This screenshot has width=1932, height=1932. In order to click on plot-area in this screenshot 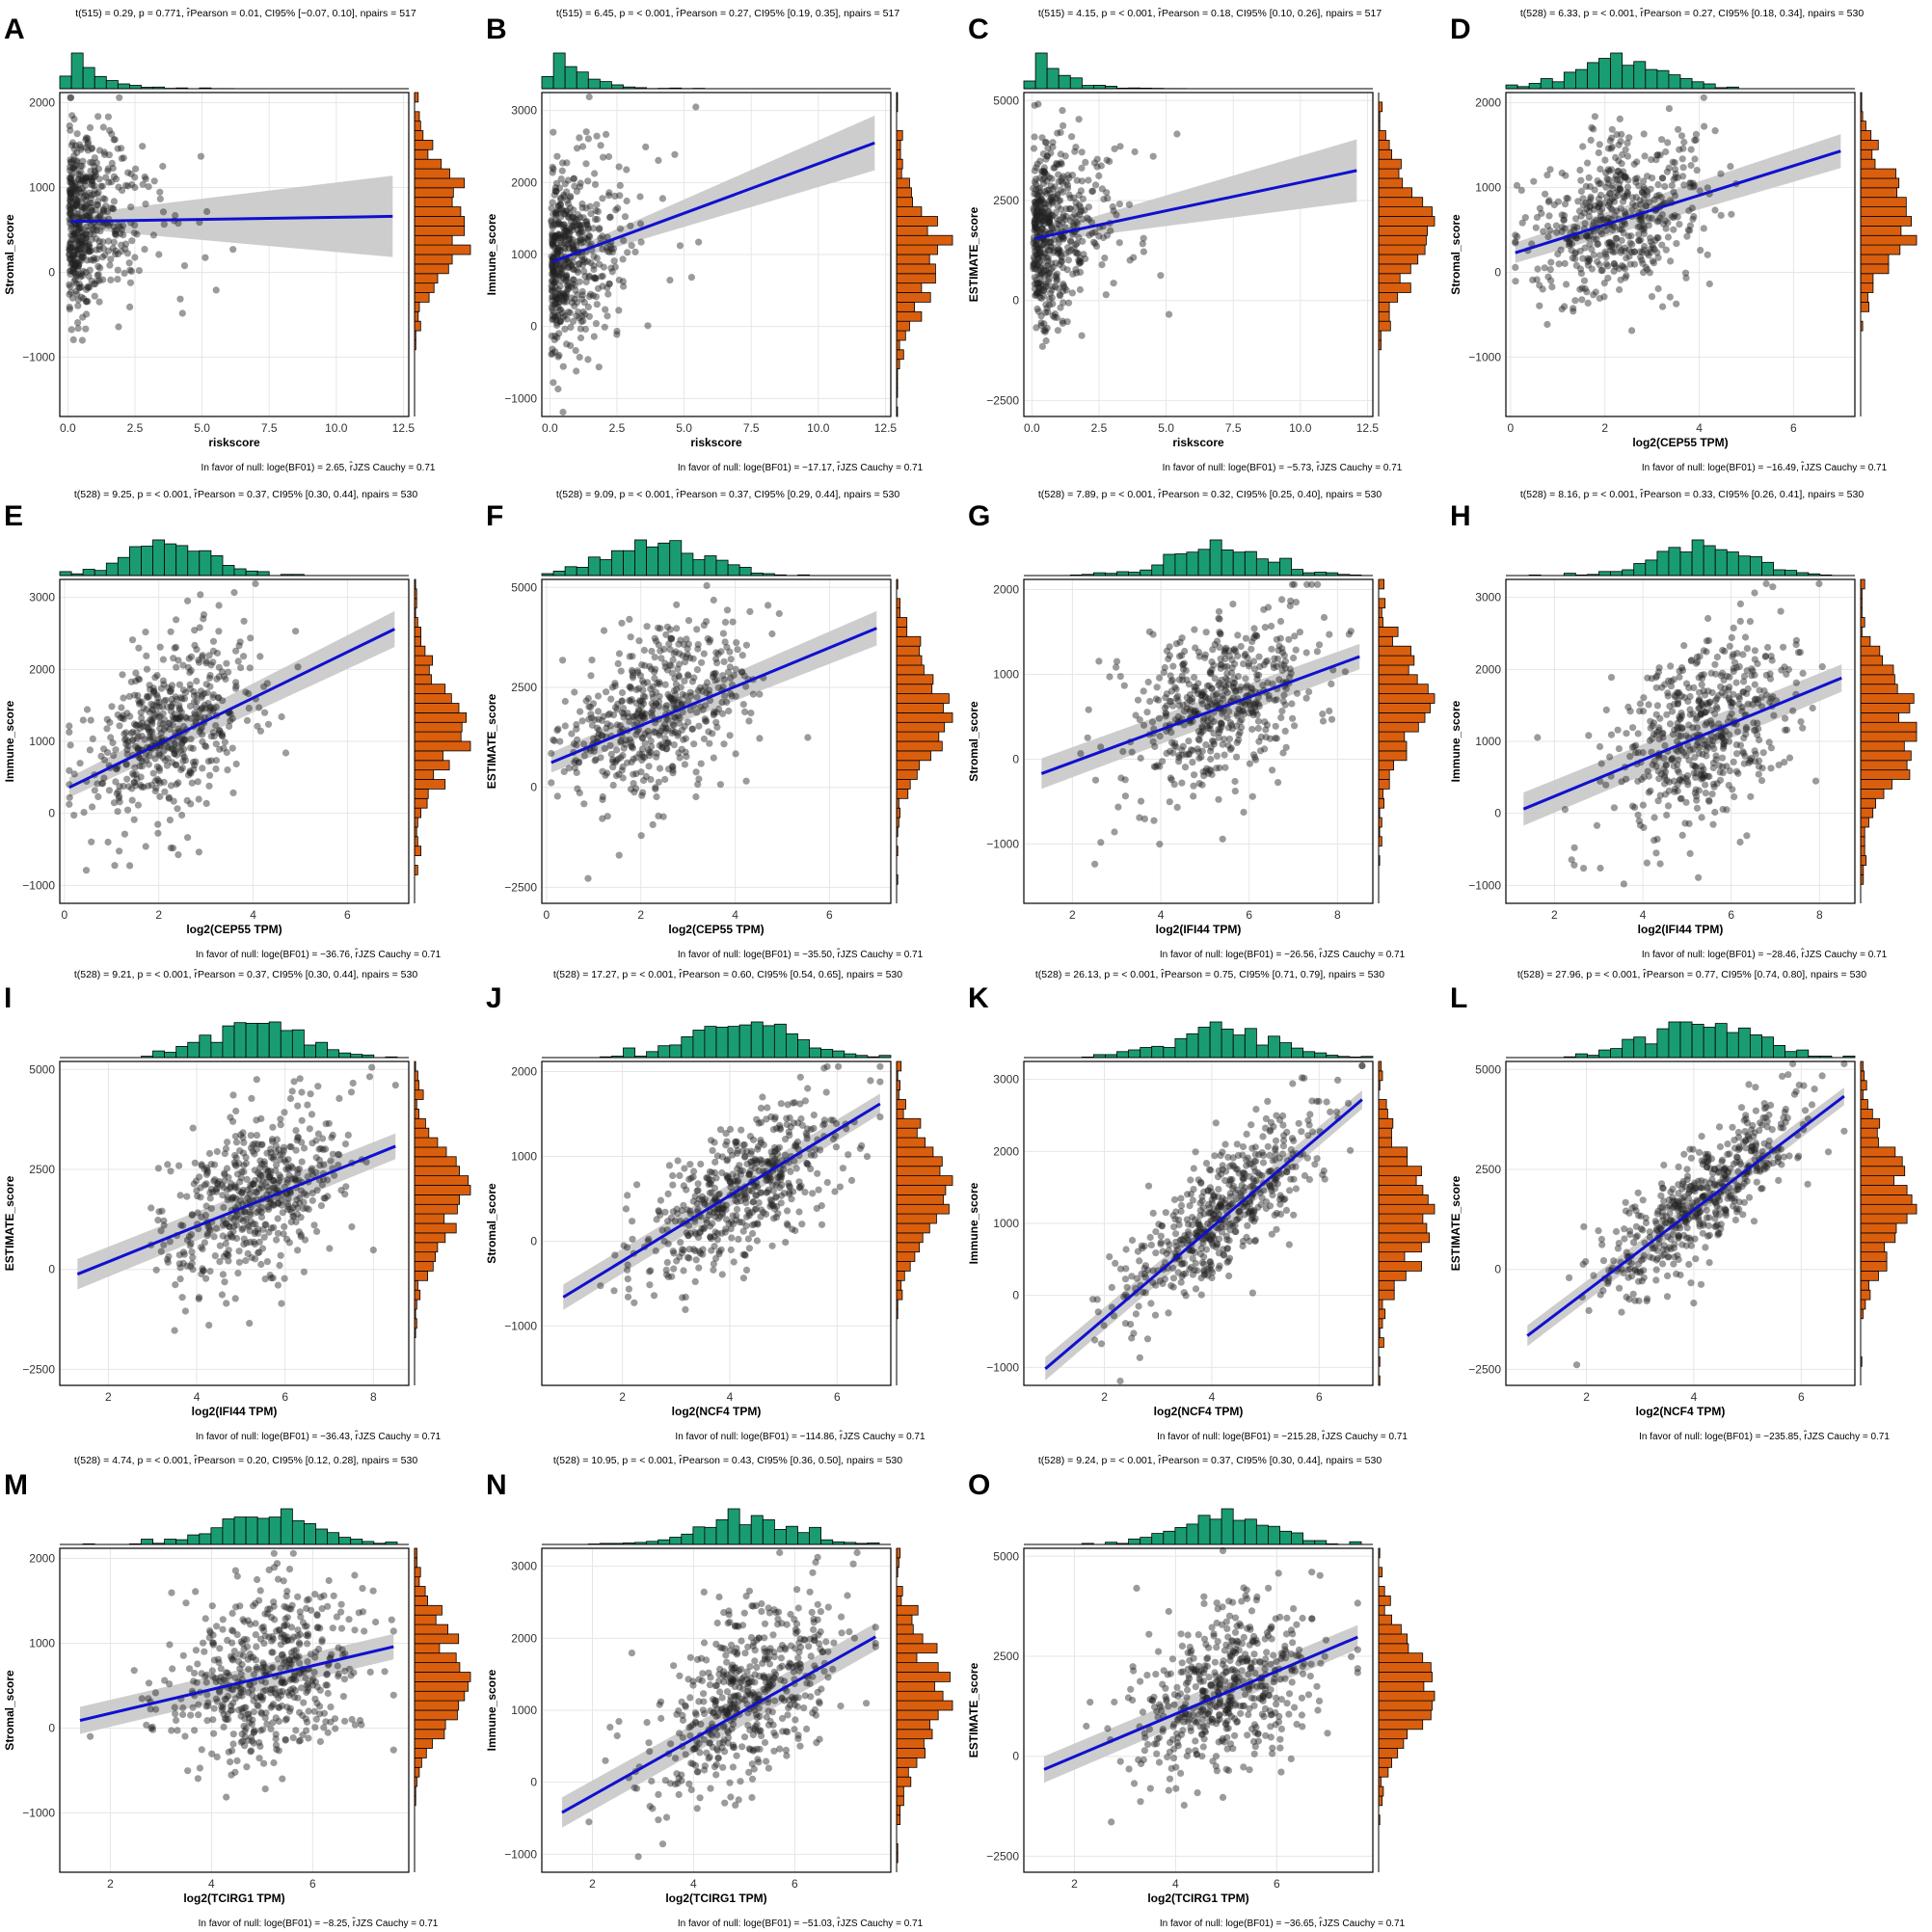, I will do `click(235, 255)`.